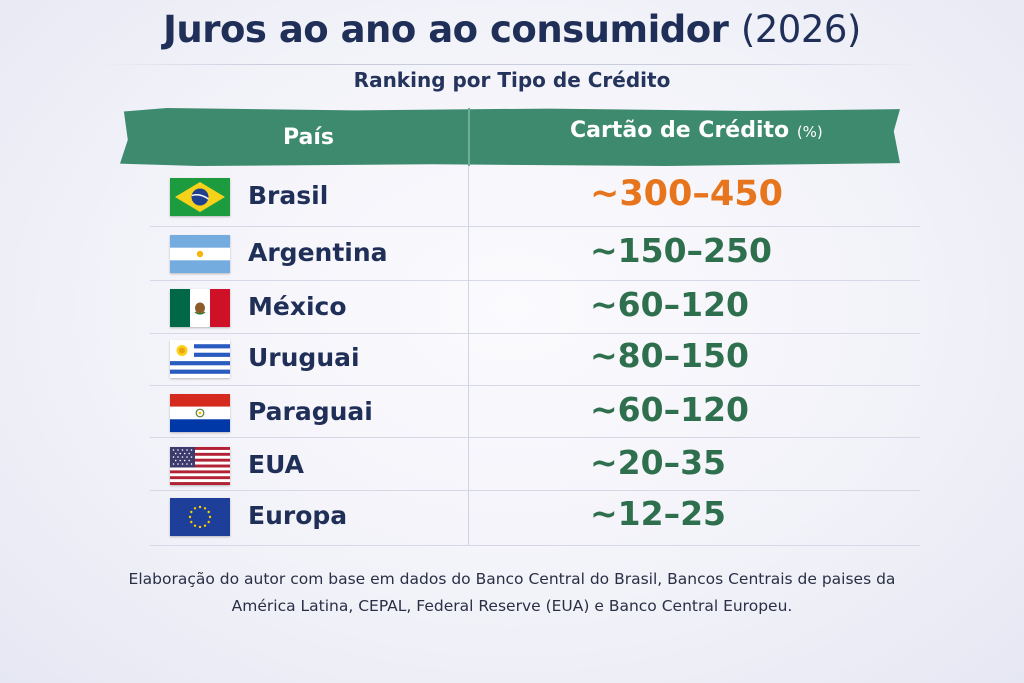 This screenshot has width=1024, height=683. I want to click on header-rate-unit: (%), so click(809, 132).